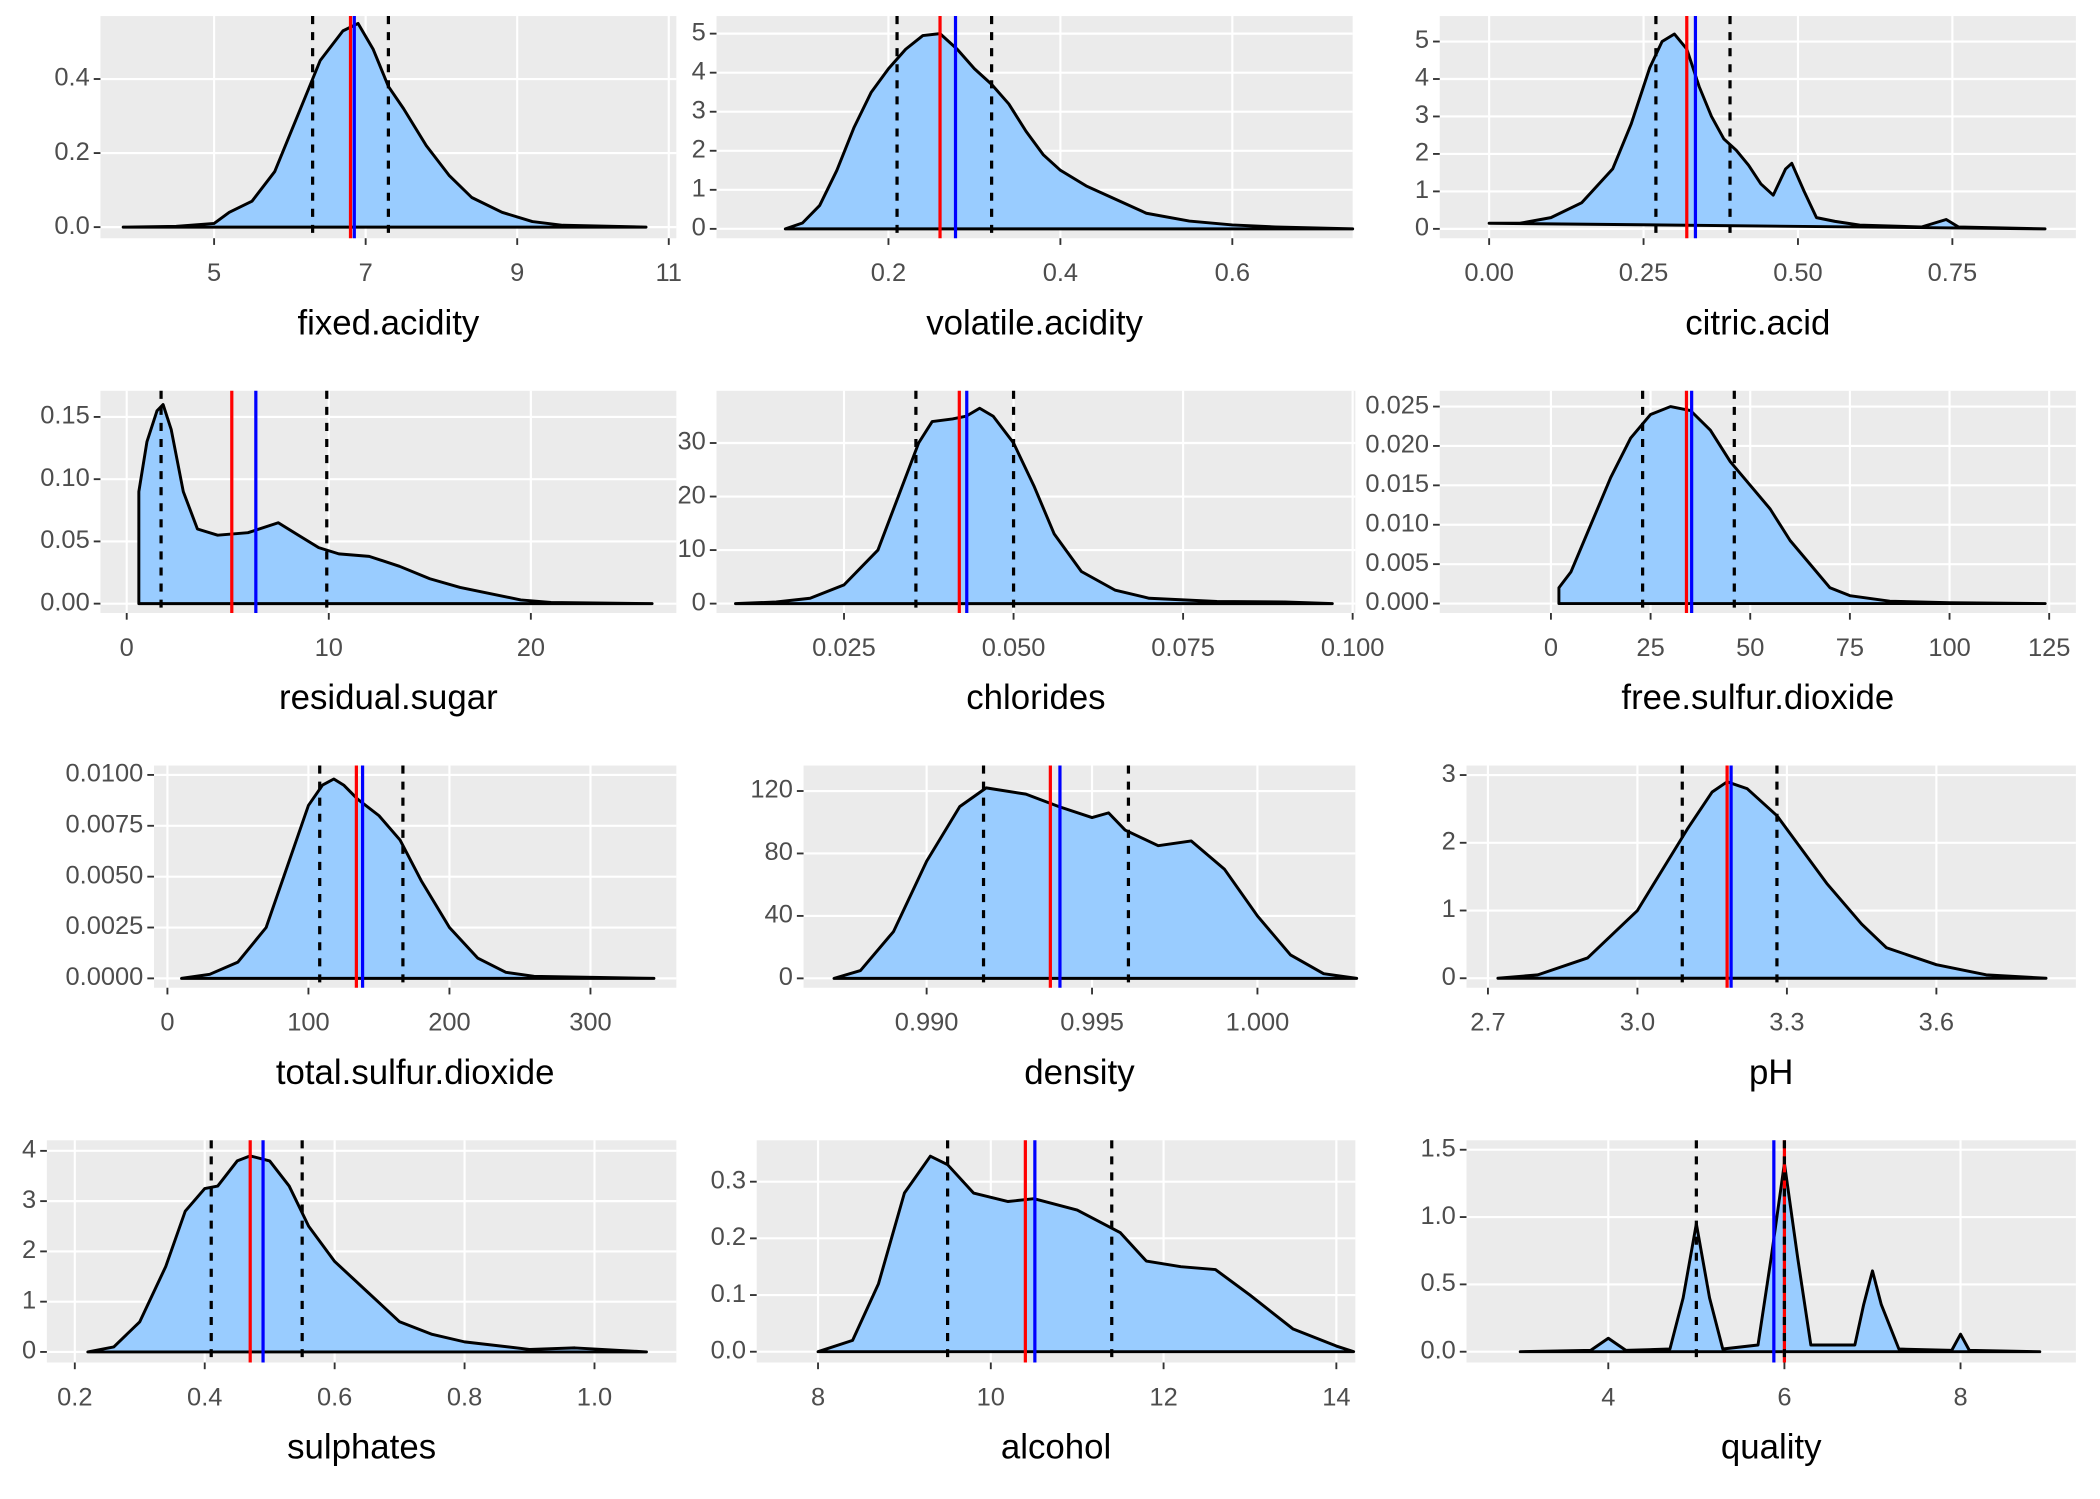  Describe the element at coordinates (1798, 273) in the screenshot. I see `x-tick-label: 0.50` at that location.